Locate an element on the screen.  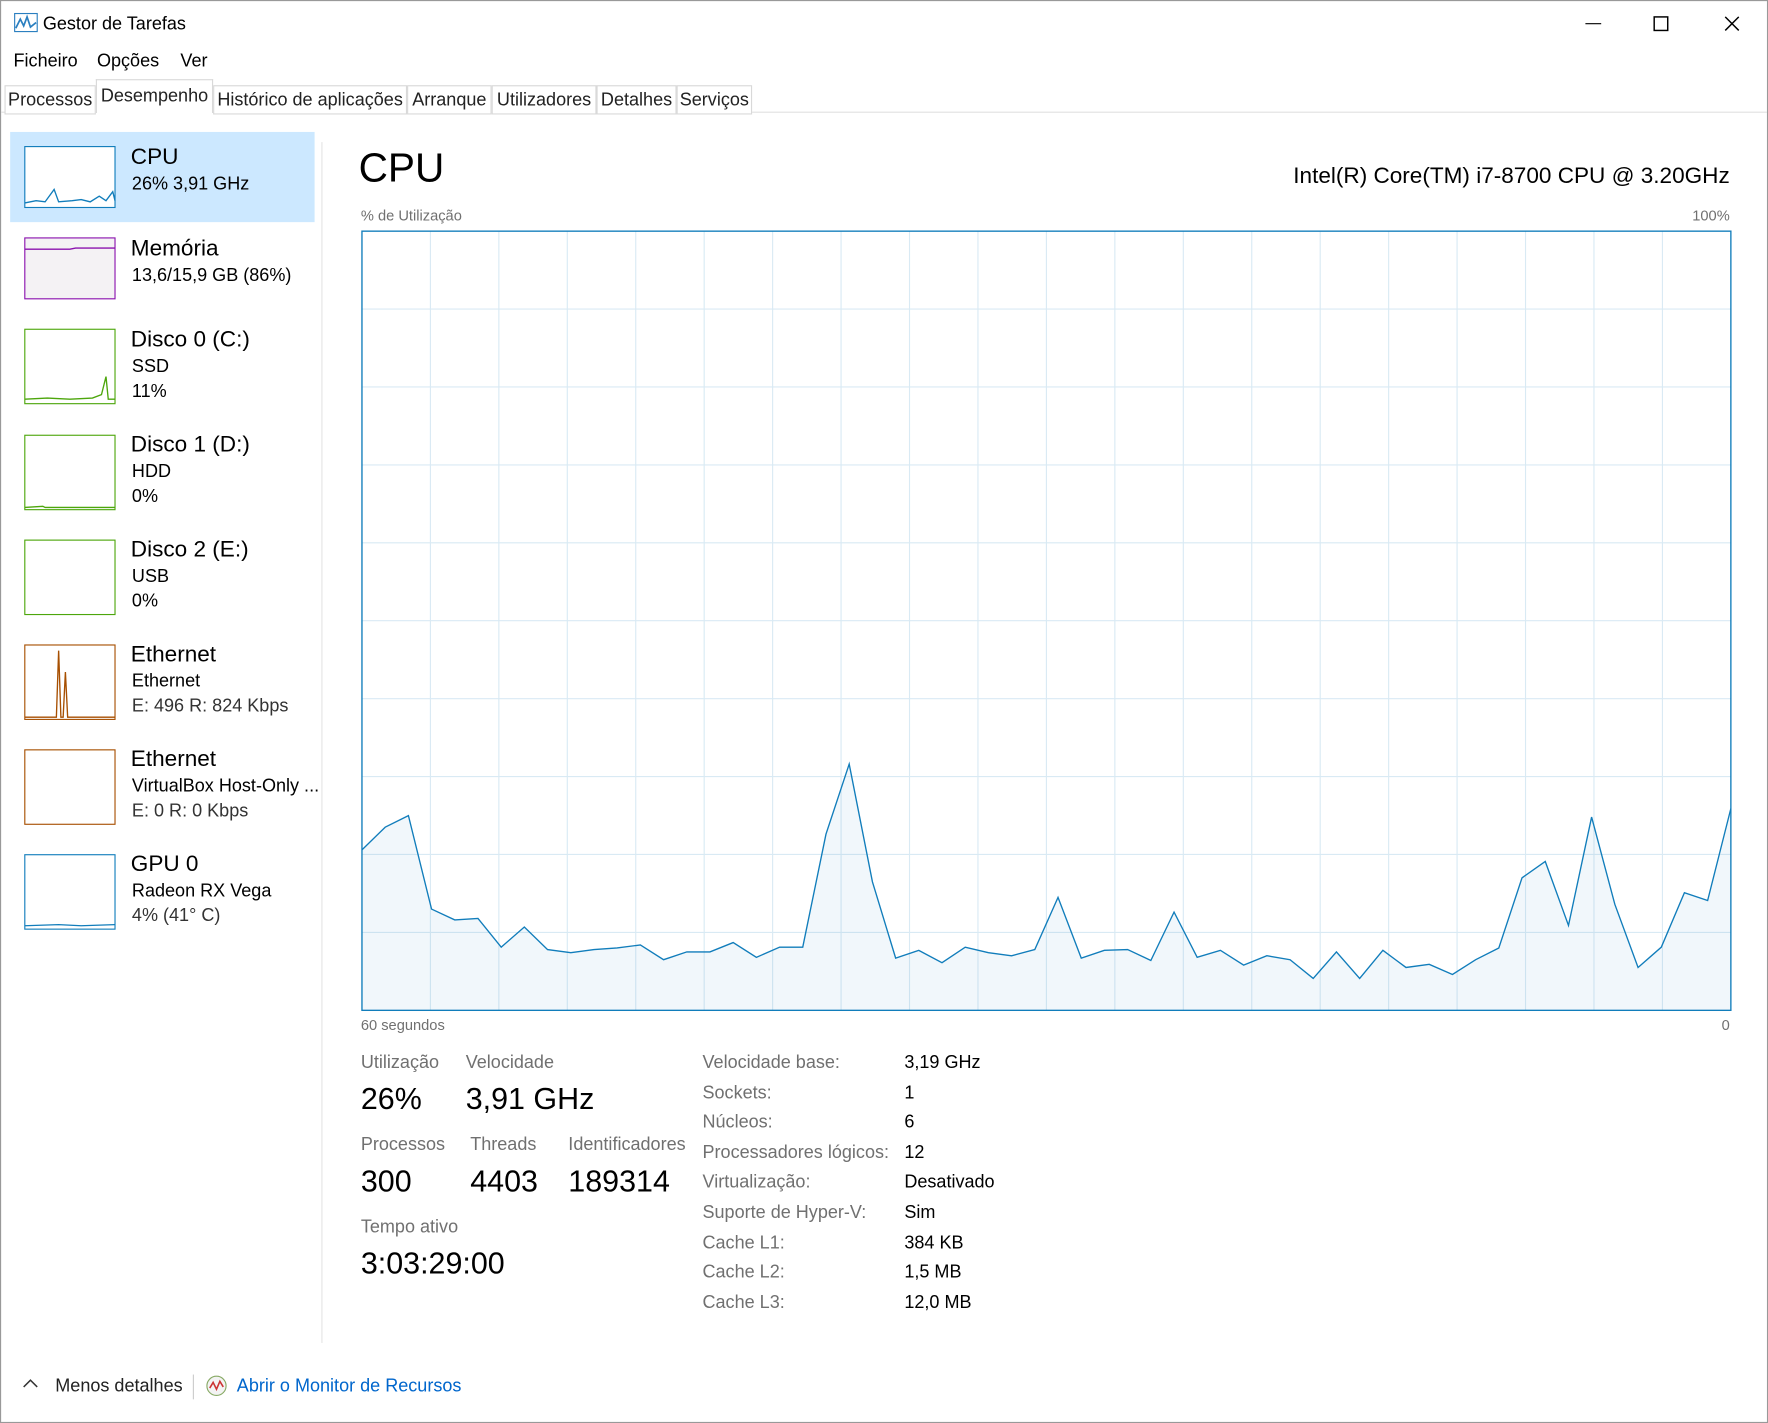
sidebar-item-name: Disco 1 (D:) is located at coordinates (190, 445).